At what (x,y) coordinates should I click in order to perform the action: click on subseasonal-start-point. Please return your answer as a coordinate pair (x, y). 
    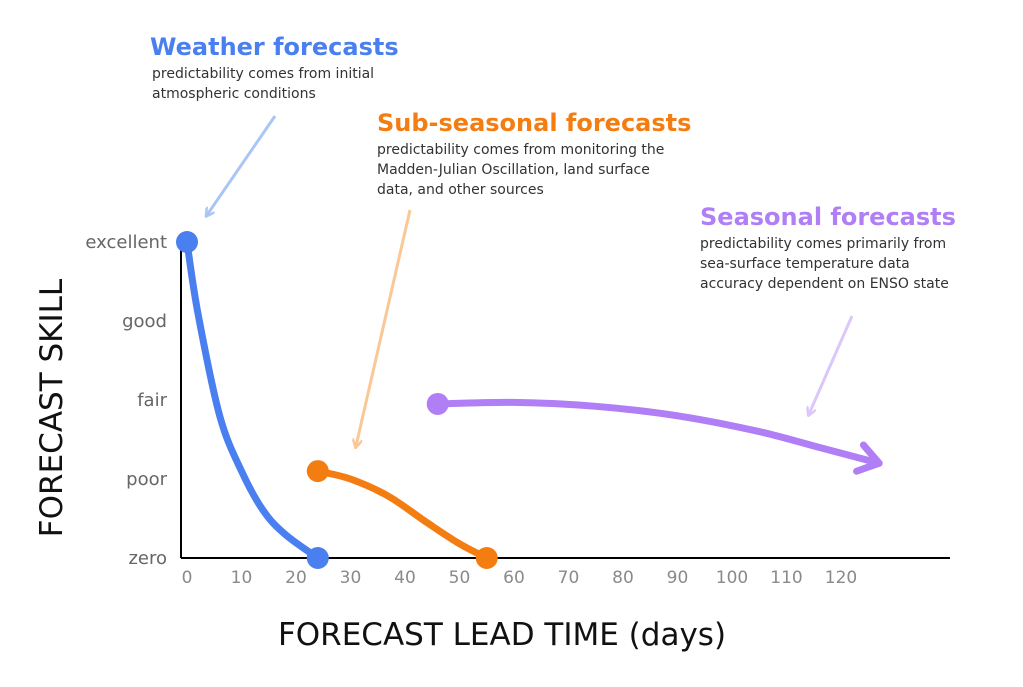
    Looking at the image, I should click on (317, 471).